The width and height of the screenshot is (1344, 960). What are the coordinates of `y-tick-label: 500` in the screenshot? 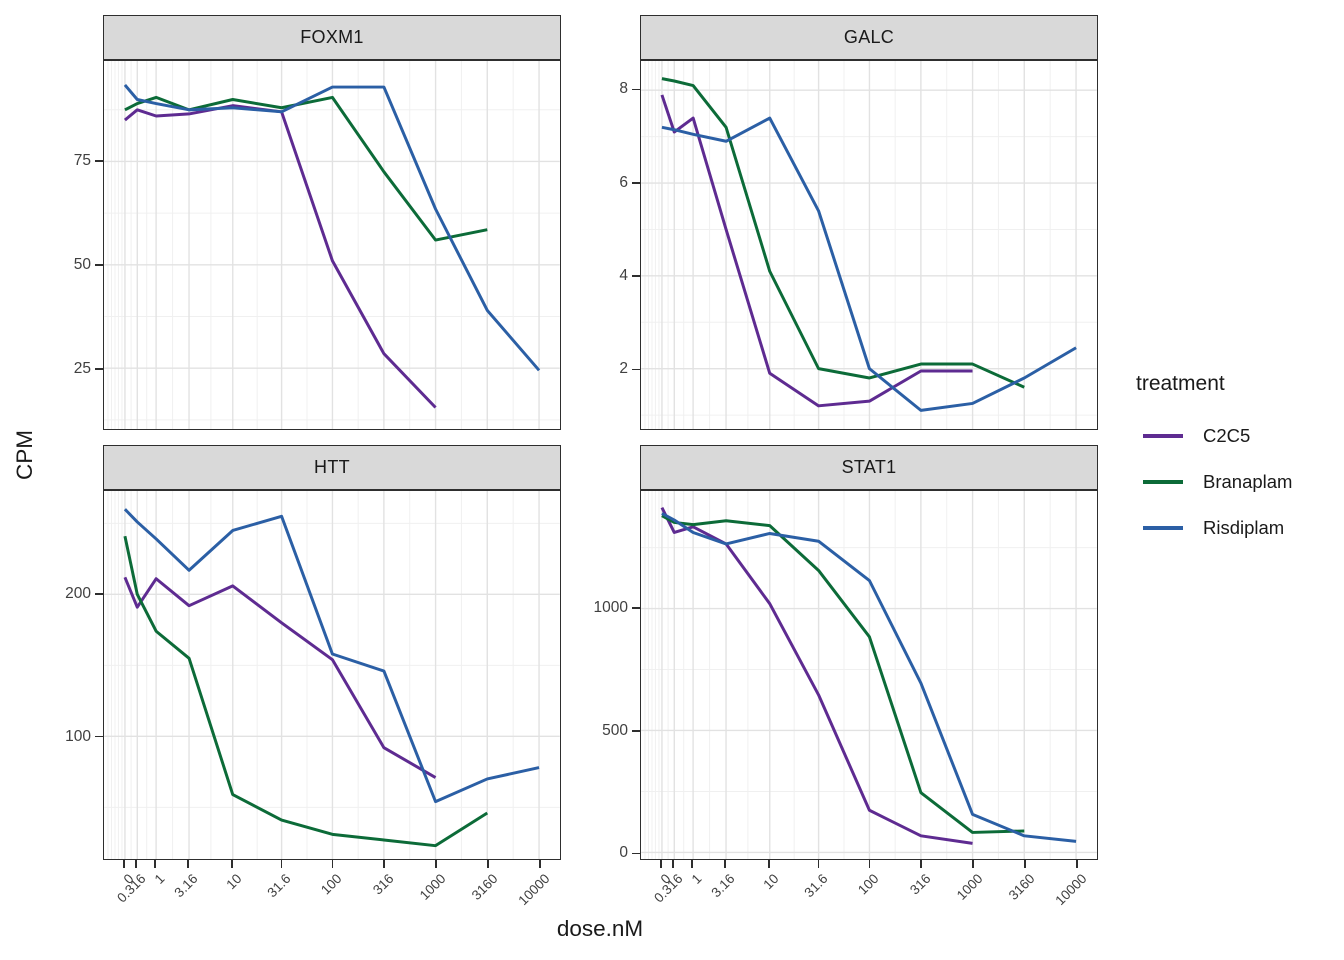 It's located at (615, 730).